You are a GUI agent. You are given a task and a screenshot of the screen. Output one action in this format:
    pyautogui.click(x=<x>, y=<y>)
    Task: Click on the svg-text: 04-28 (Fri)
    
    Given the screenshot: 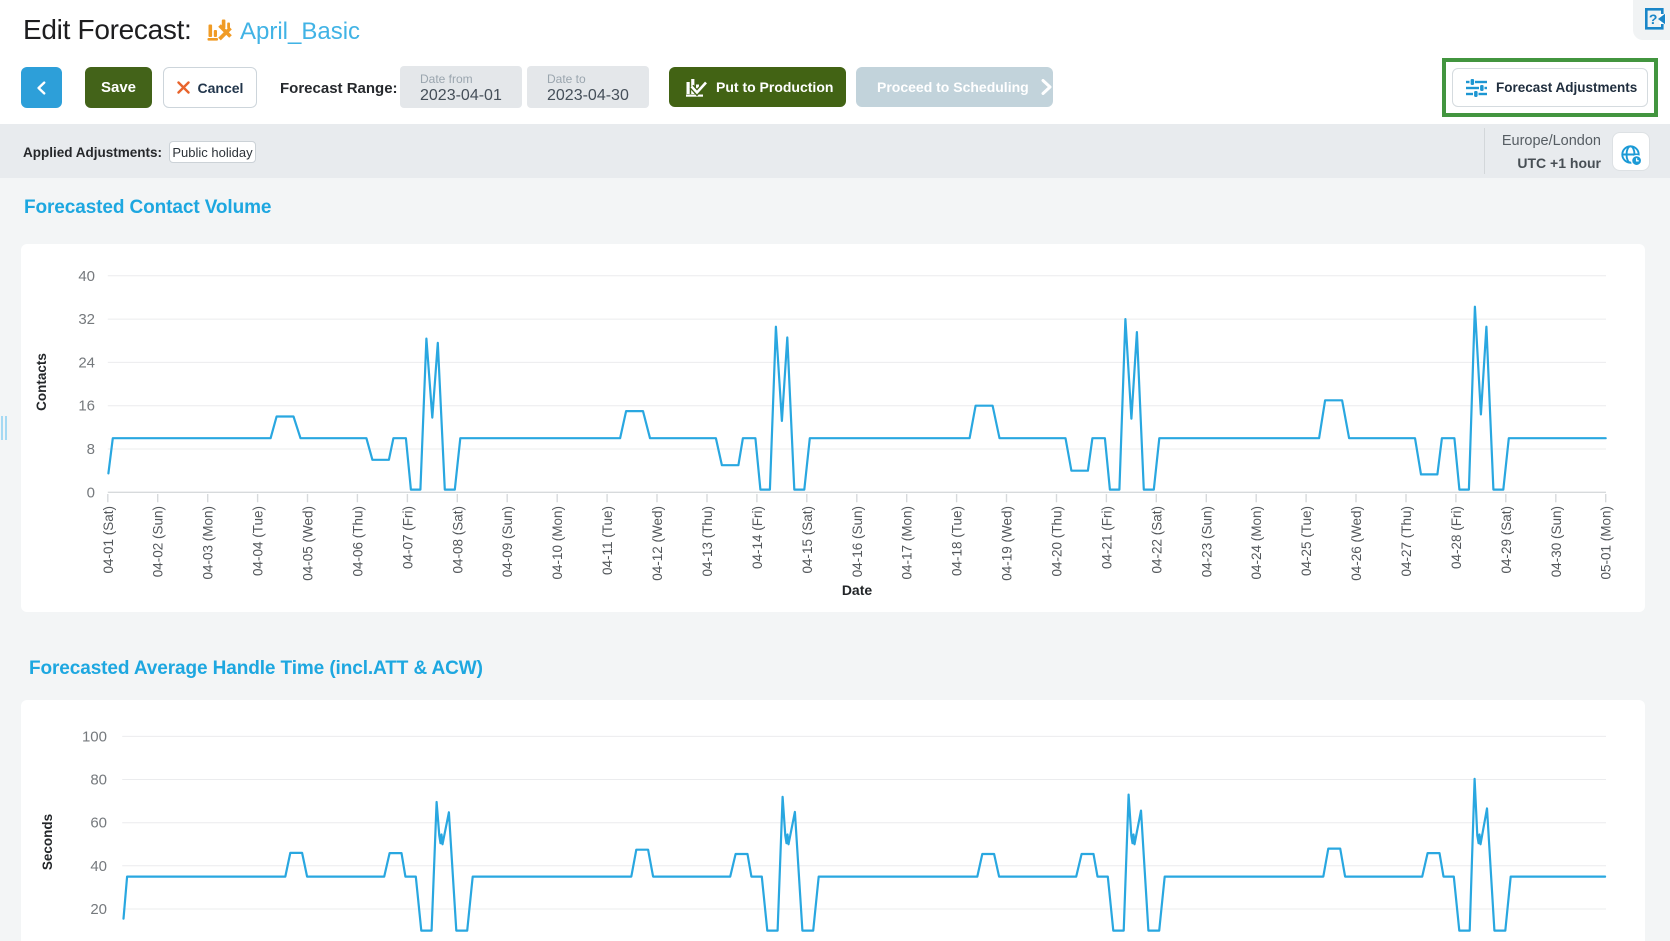 What is the action you would take?
    pyautogui.click(x=1456, y=537)
    